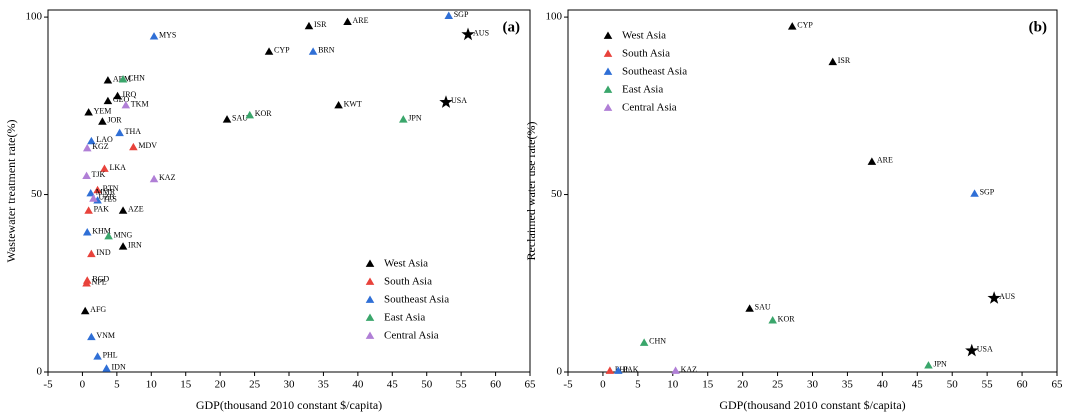  Describe the element at coordinates (512, 27) in the screenshot. I see `panel-label: (a)` at that location.